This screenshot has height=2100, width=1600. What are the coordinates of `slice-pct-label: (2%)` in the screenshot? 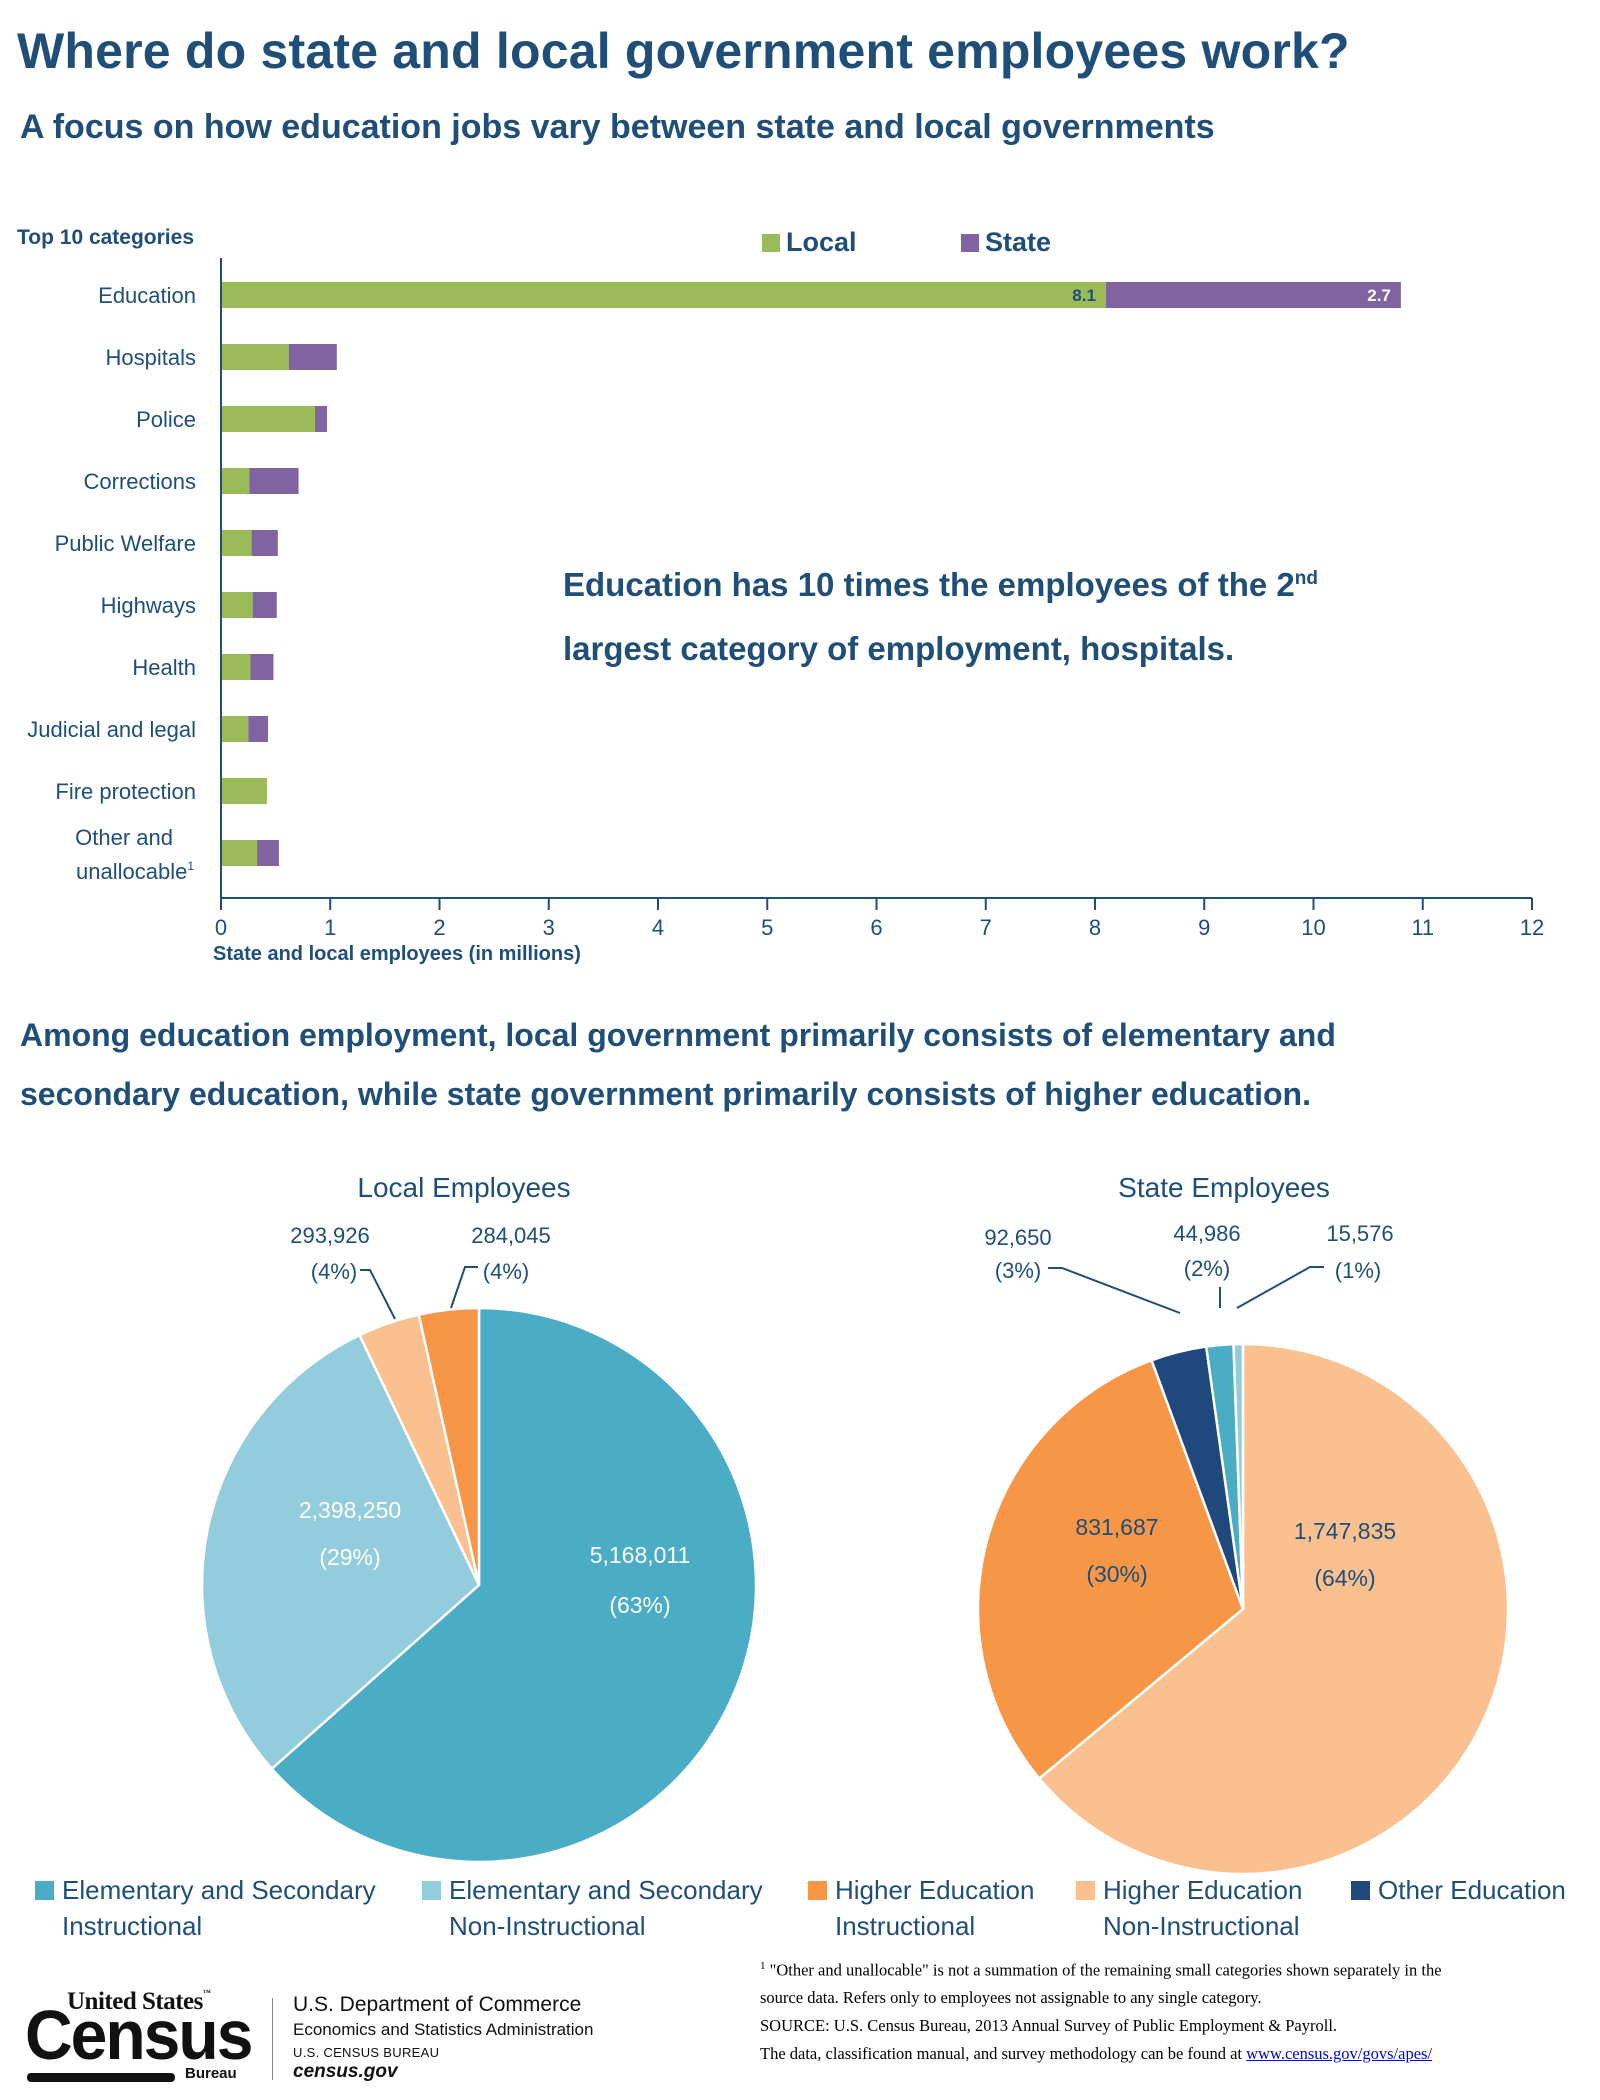 It's located at (1207, 1268).